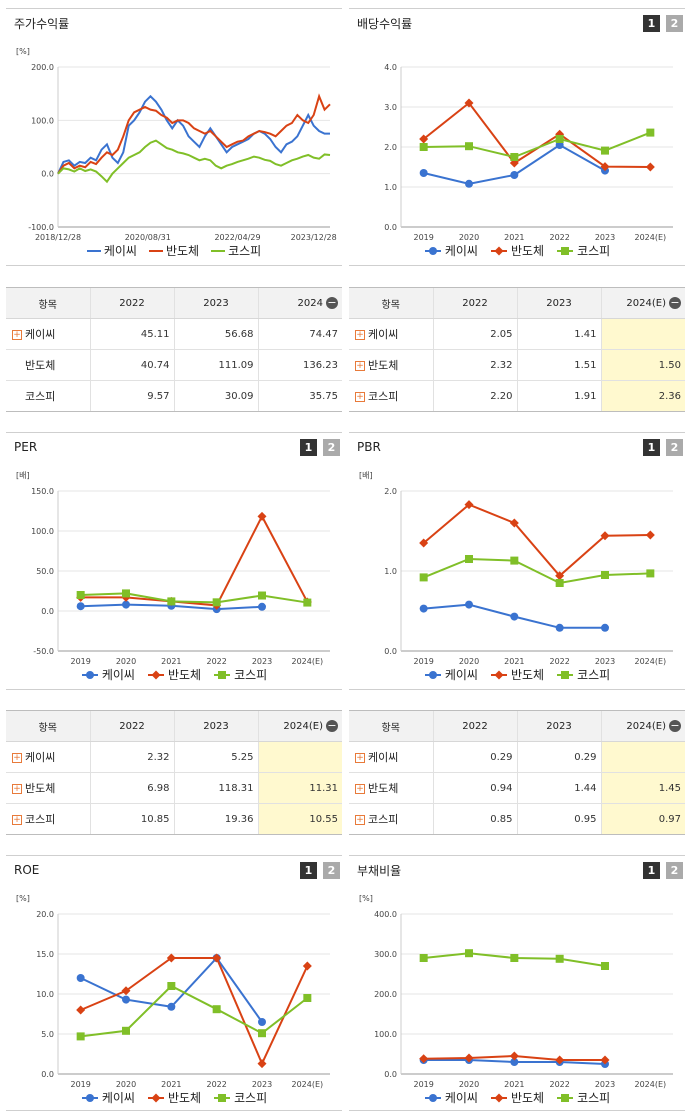 This screenshot has height=1115, width=691. What do you see at coordinates (174, 447) in the screenshot?
I see `panel-header: PER 1 2` at bounding box center [174, 447].